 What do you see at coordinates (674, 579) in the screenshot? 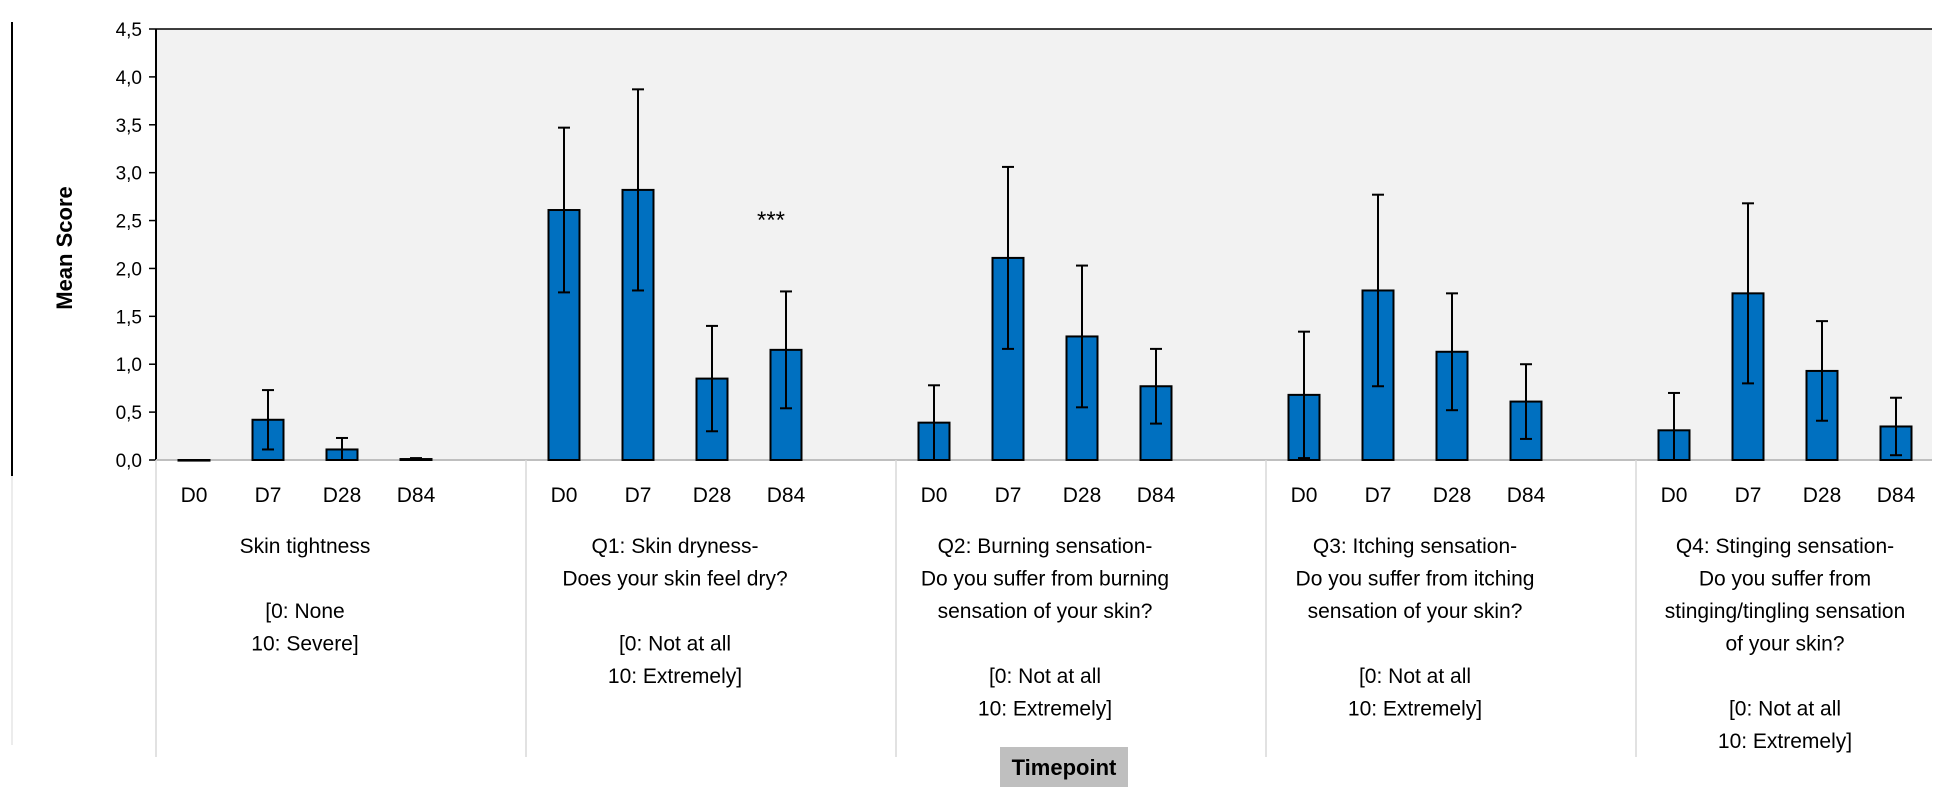
I see `group-label: Does your skin feel dry?` at bounding box center [674, 579].